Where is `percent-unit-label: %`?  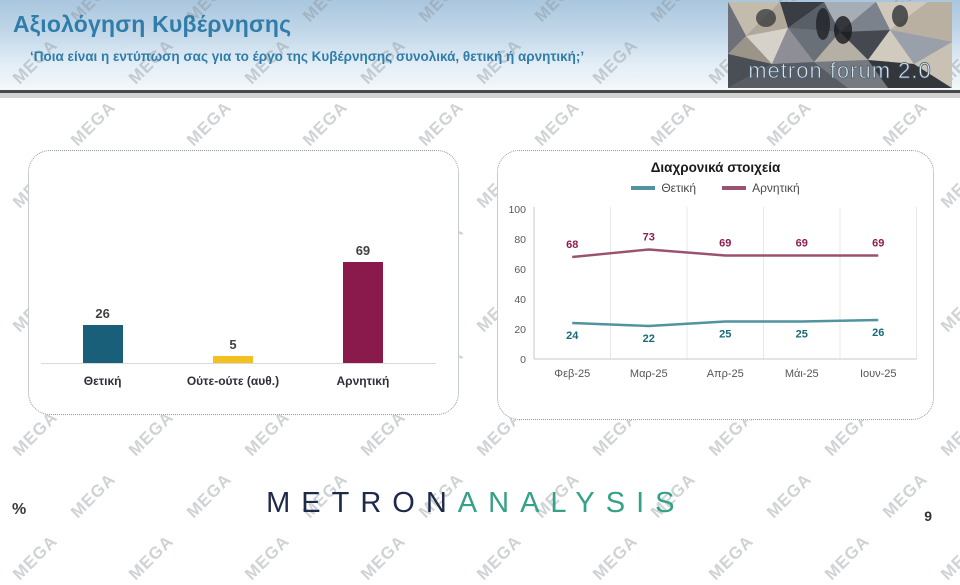 percent-unit-label: % is located at coordinates (19, 509).